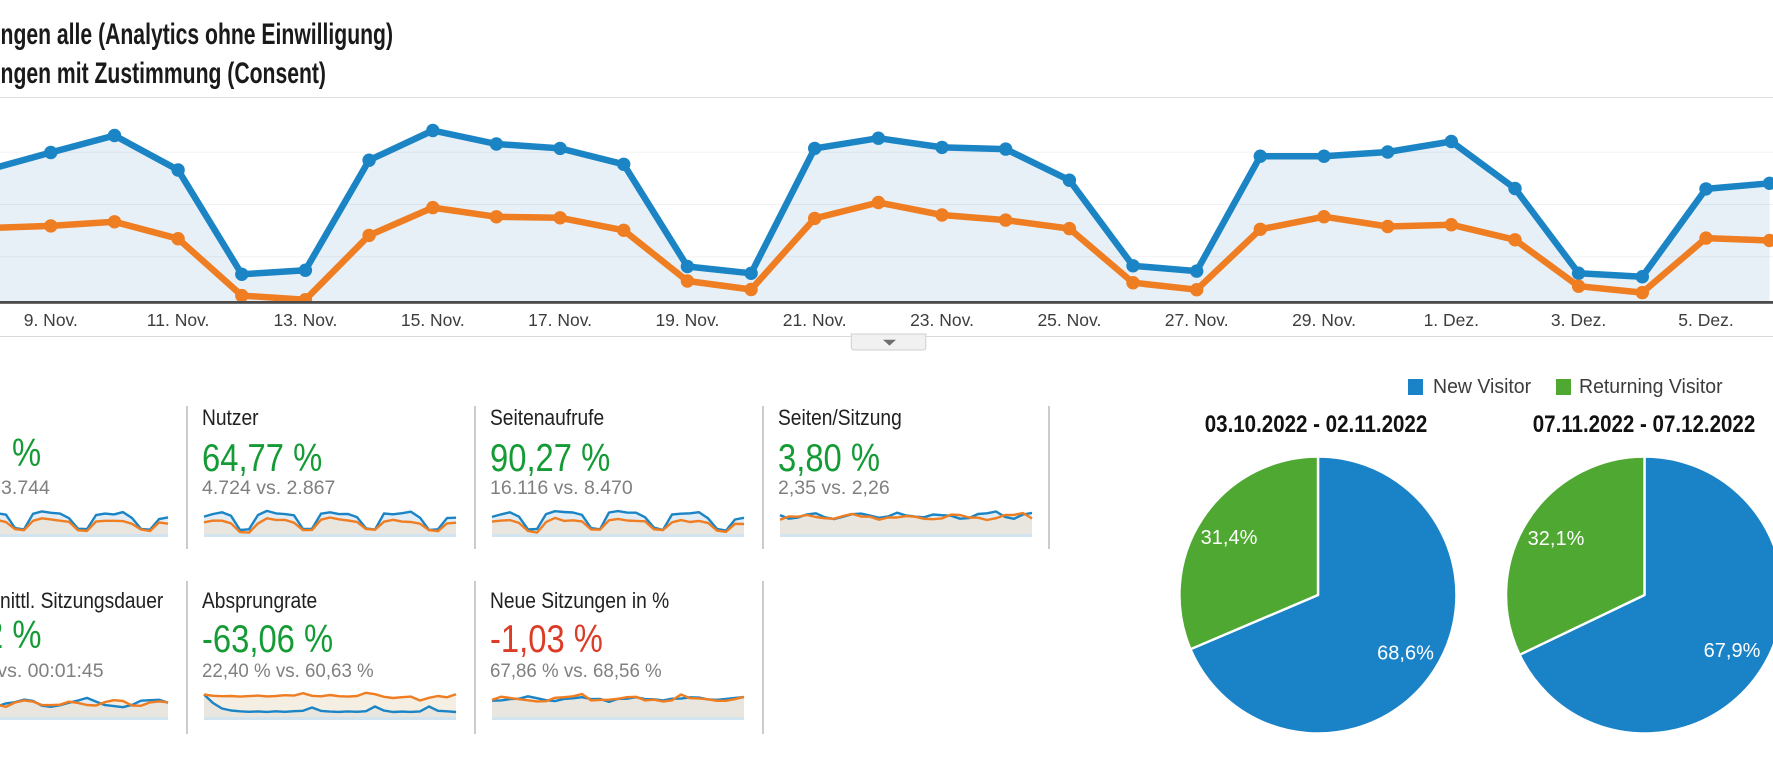 The height and width of the screenshot is (766, 1773). Describe the element at coordinates (942, 320) in the screenshot. I see `svg-text: 23. Nov.` at that location.